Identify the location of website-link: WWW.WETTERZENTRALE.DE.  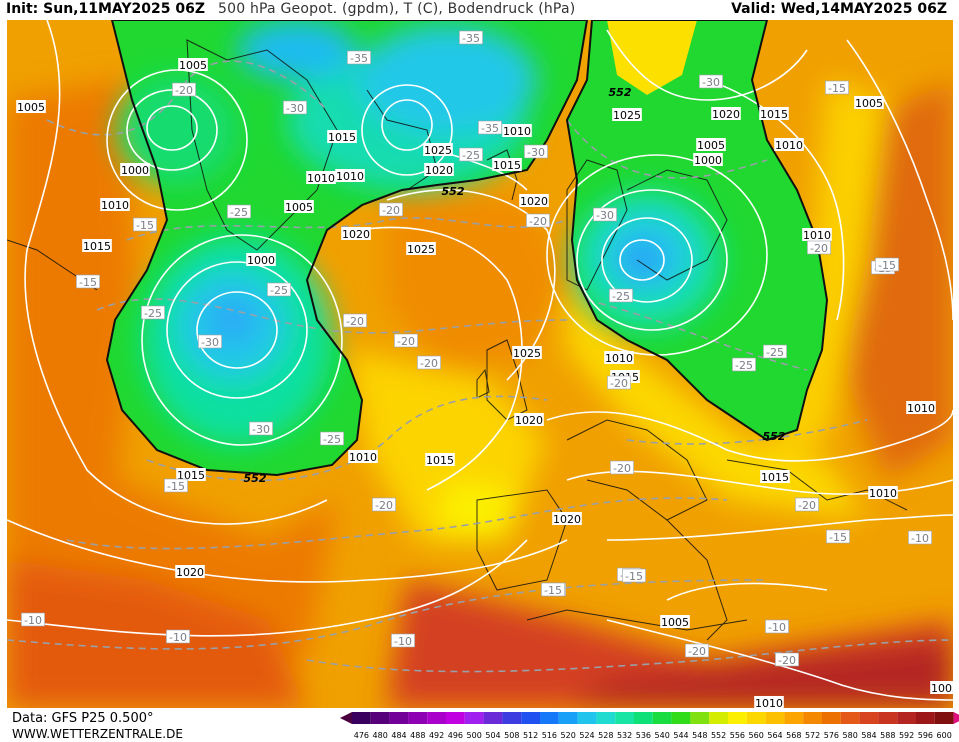
(97, 734).